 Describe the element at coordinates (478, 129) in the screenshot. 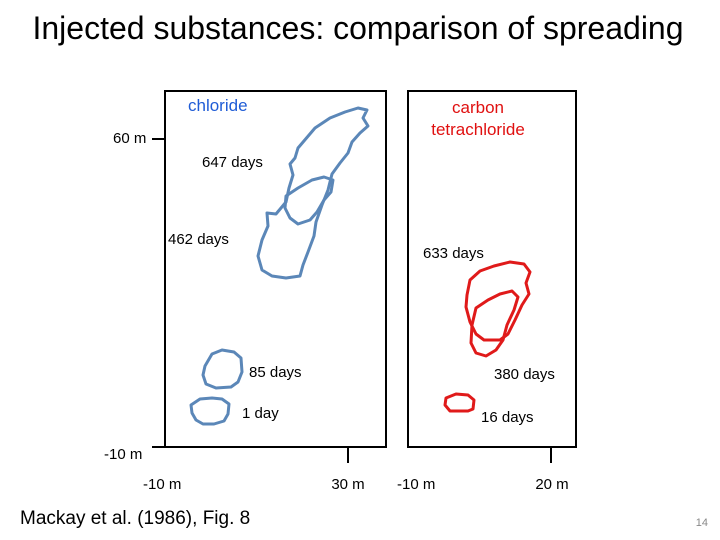

I see `ctc-panel-title-line-2: tetrachloride` at that location.